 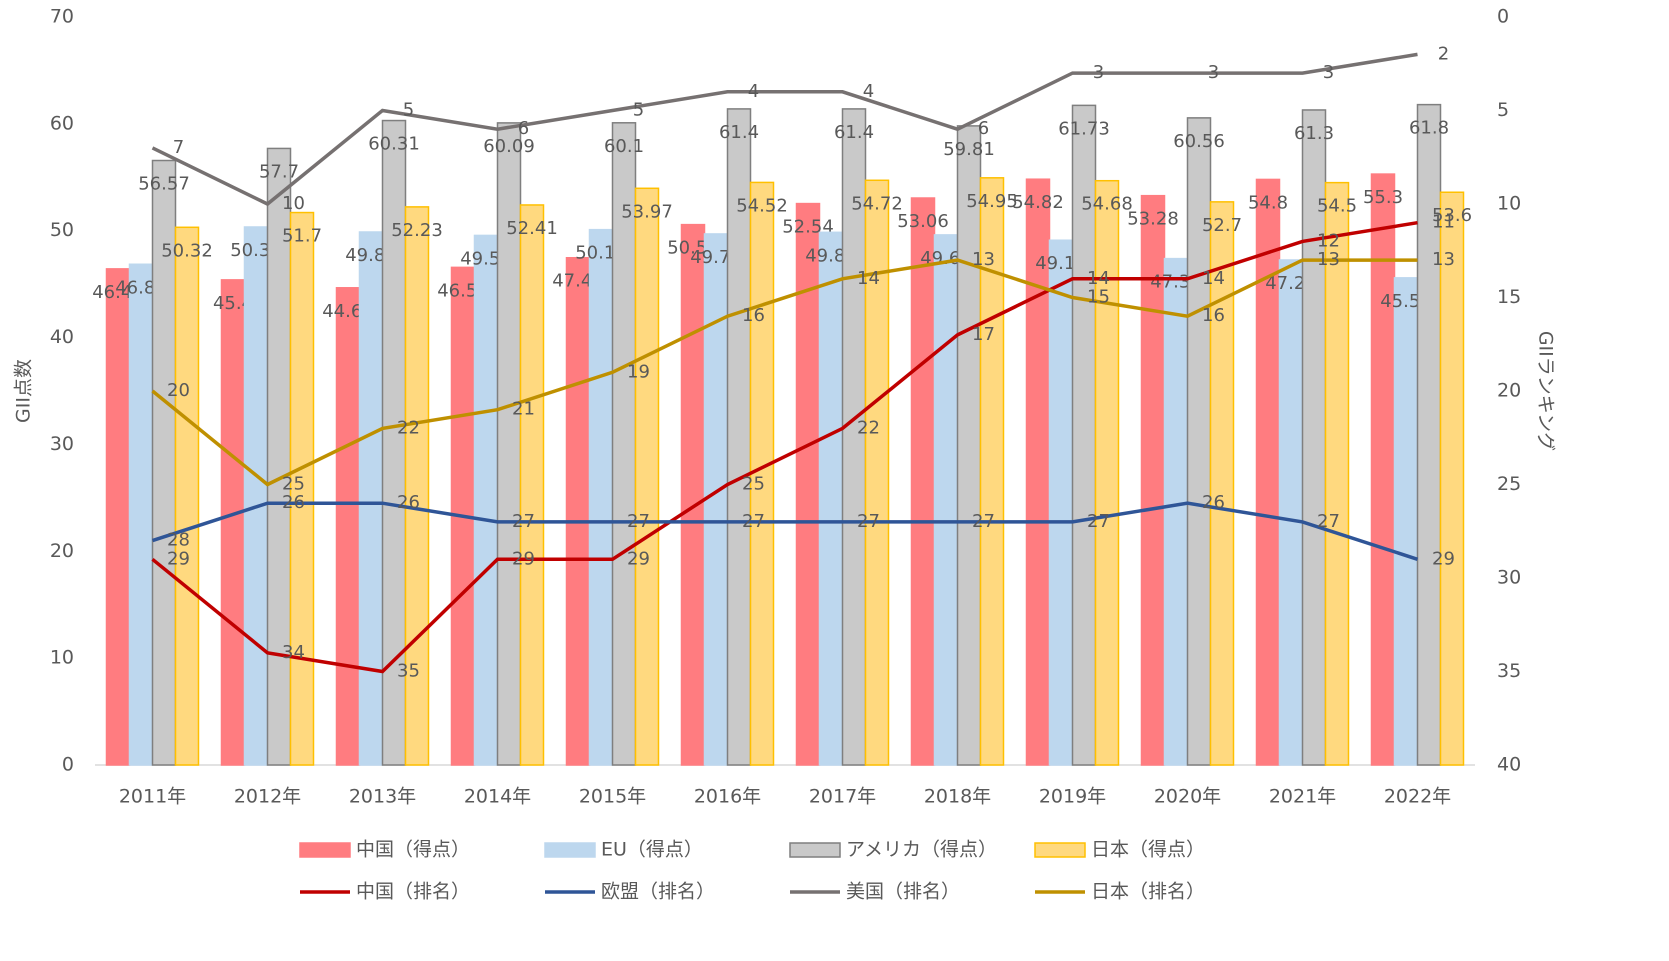 What do you see at coordinates (753, 91) in the screenshot?
I see `data-label: 4` at bounding box center [753, 91].